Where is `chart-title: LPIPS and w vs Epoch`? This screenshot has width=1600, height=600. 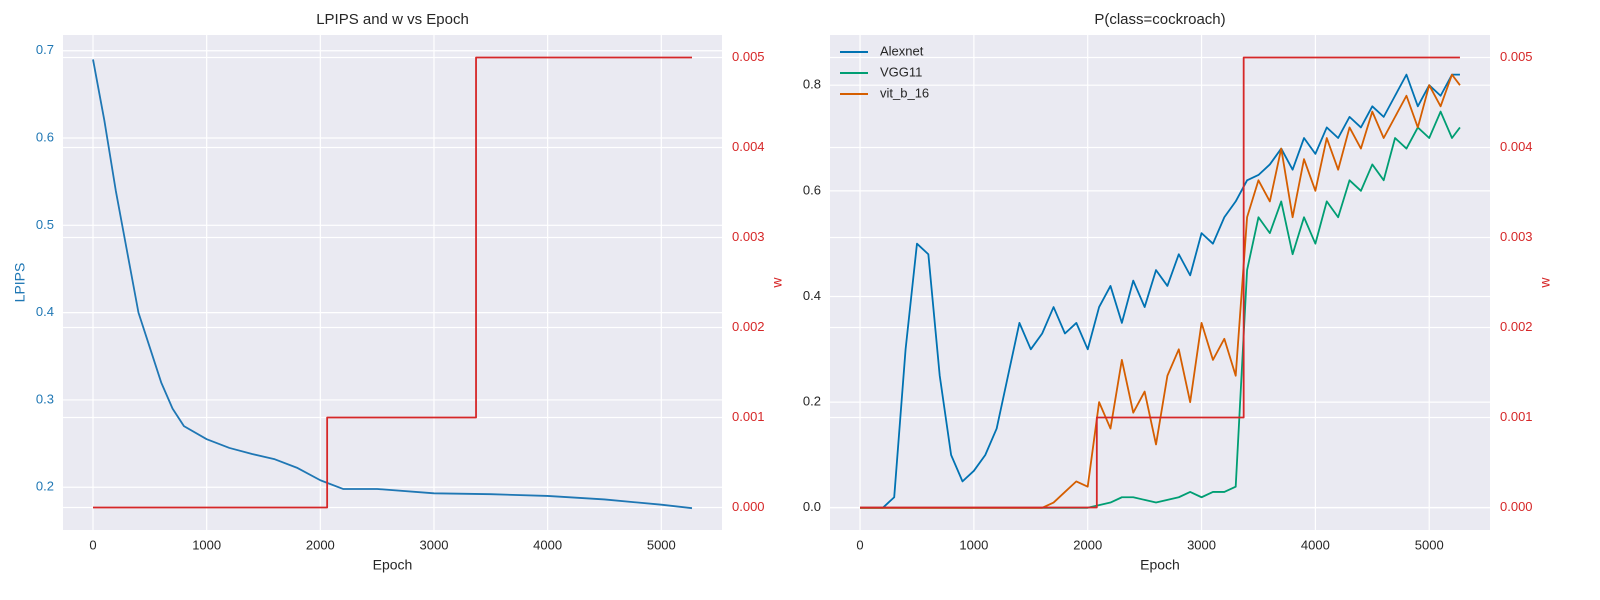 chart-title: LPIPS and w vs Epoch is located at coordinates (392, 19).